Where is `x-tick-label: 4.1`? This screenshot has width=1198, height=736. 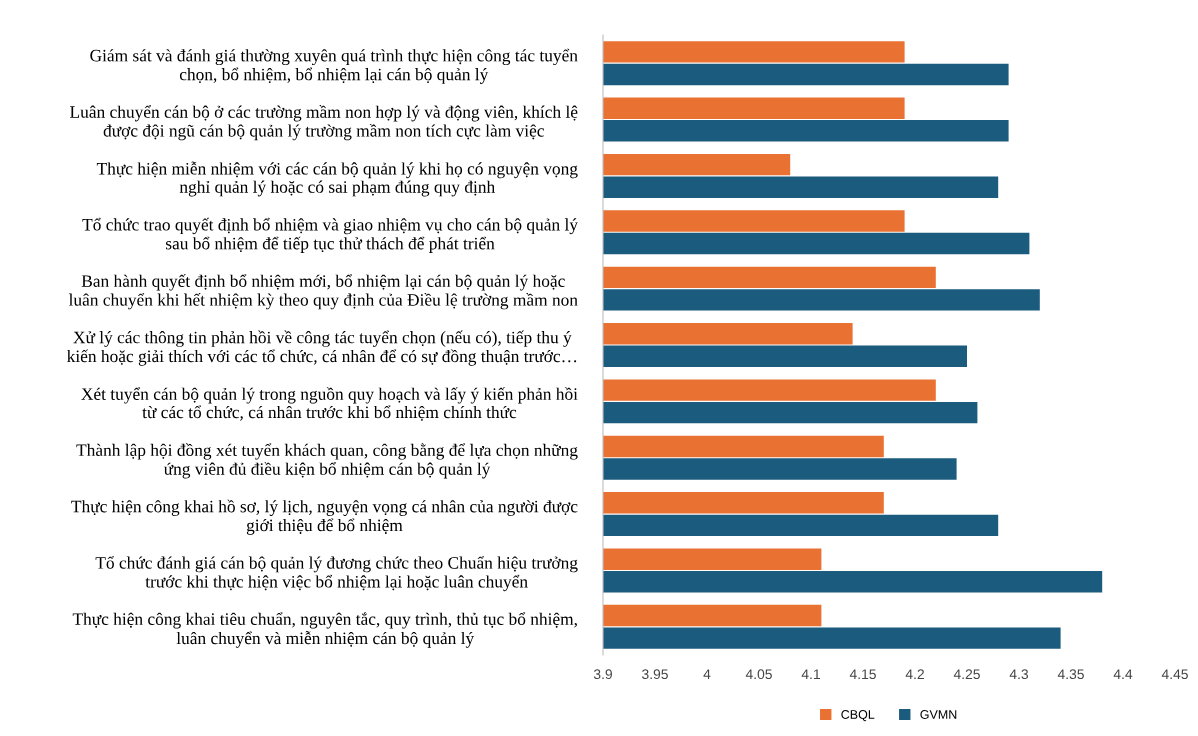 x-tick-label: 4.1 is located at coordinates (810, 674).